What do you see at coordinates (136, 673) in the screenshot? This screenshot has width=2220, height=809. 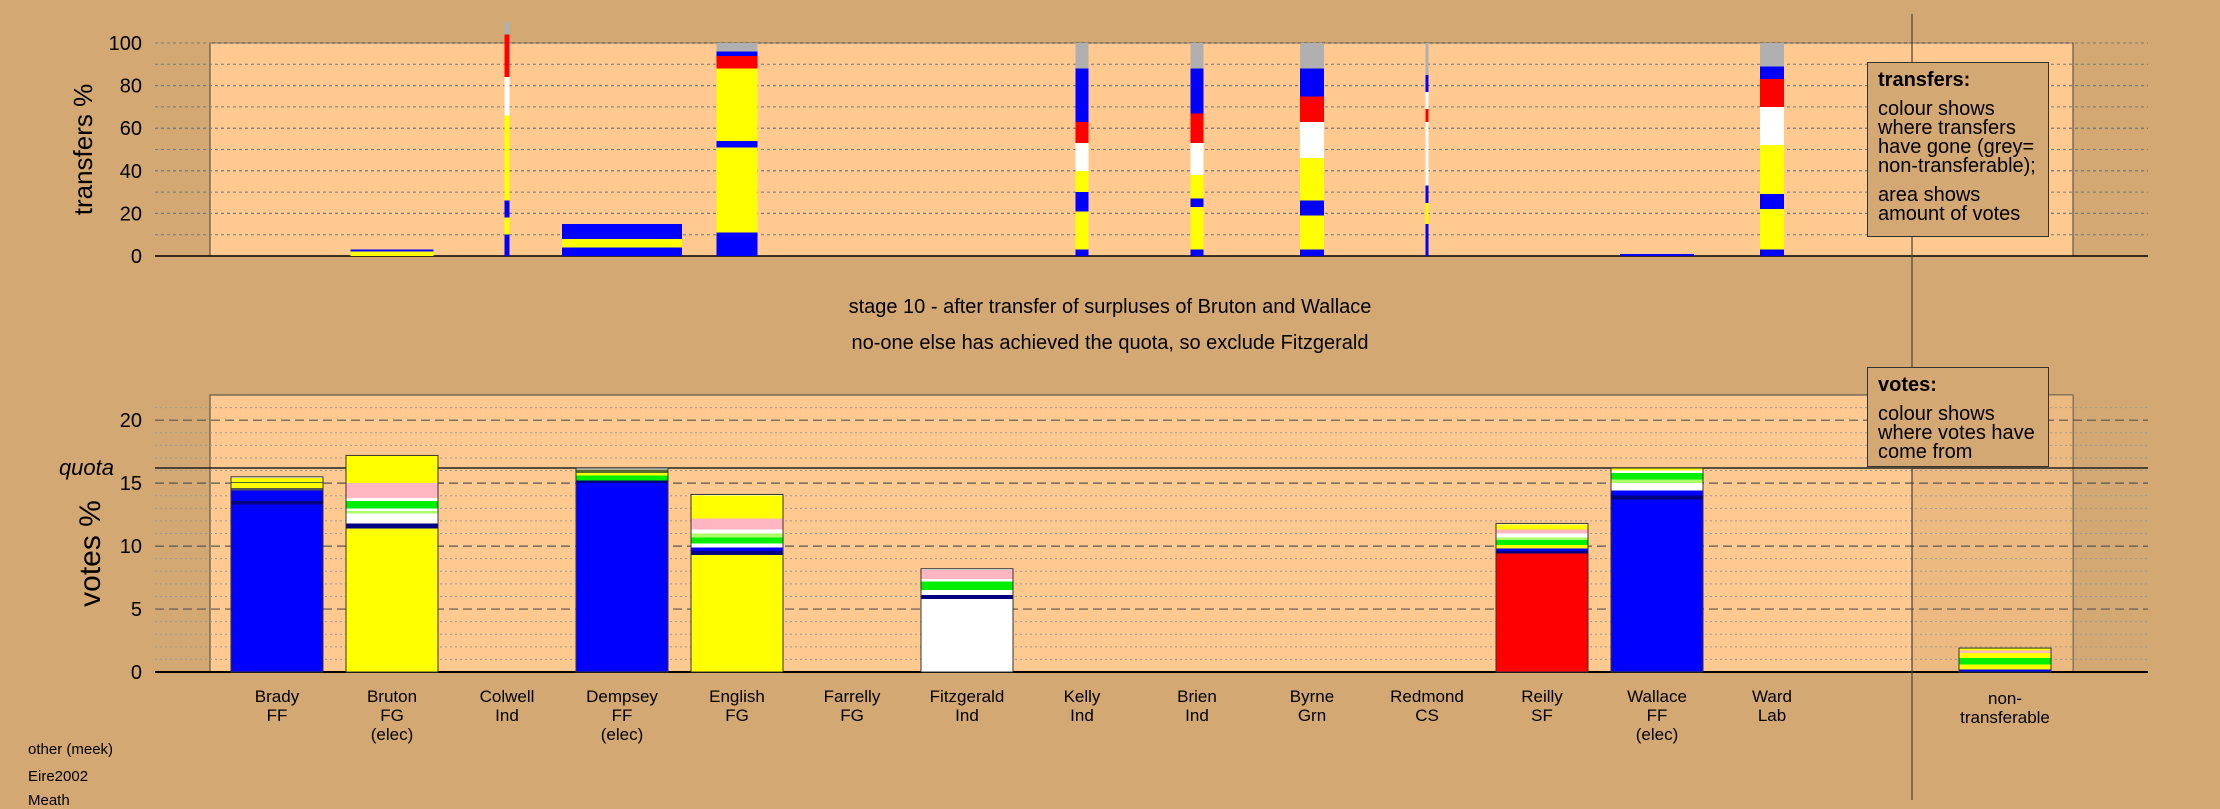 I see `votes-y-tick-label: 0` at bounding box center [136, 673].